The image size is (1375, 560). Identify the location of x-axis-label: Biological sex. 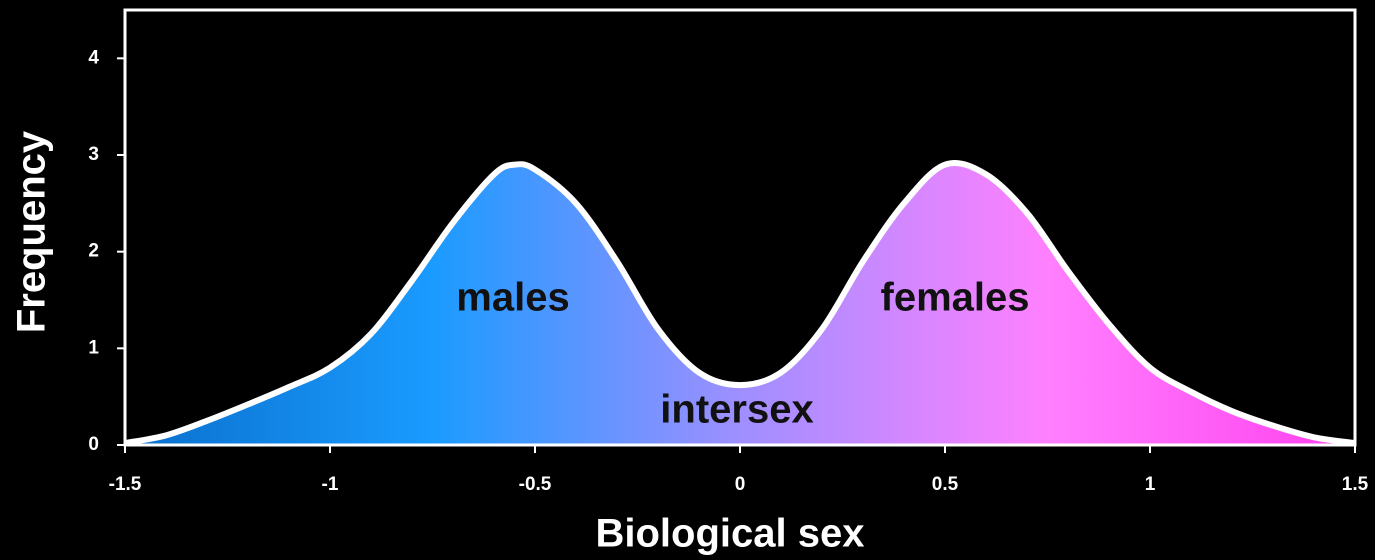
(730, 534).